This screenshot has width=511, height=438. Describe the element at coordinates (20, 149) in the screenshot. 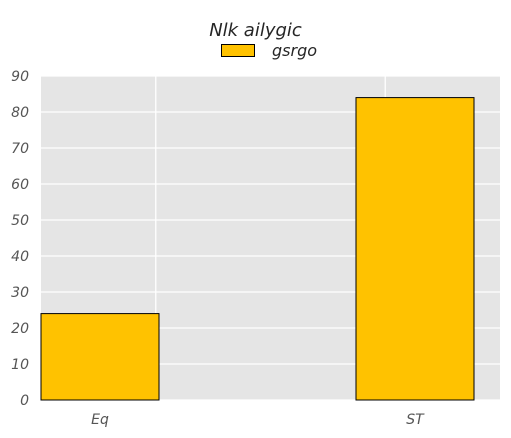

I see `y-tick-label: 70` at that location.